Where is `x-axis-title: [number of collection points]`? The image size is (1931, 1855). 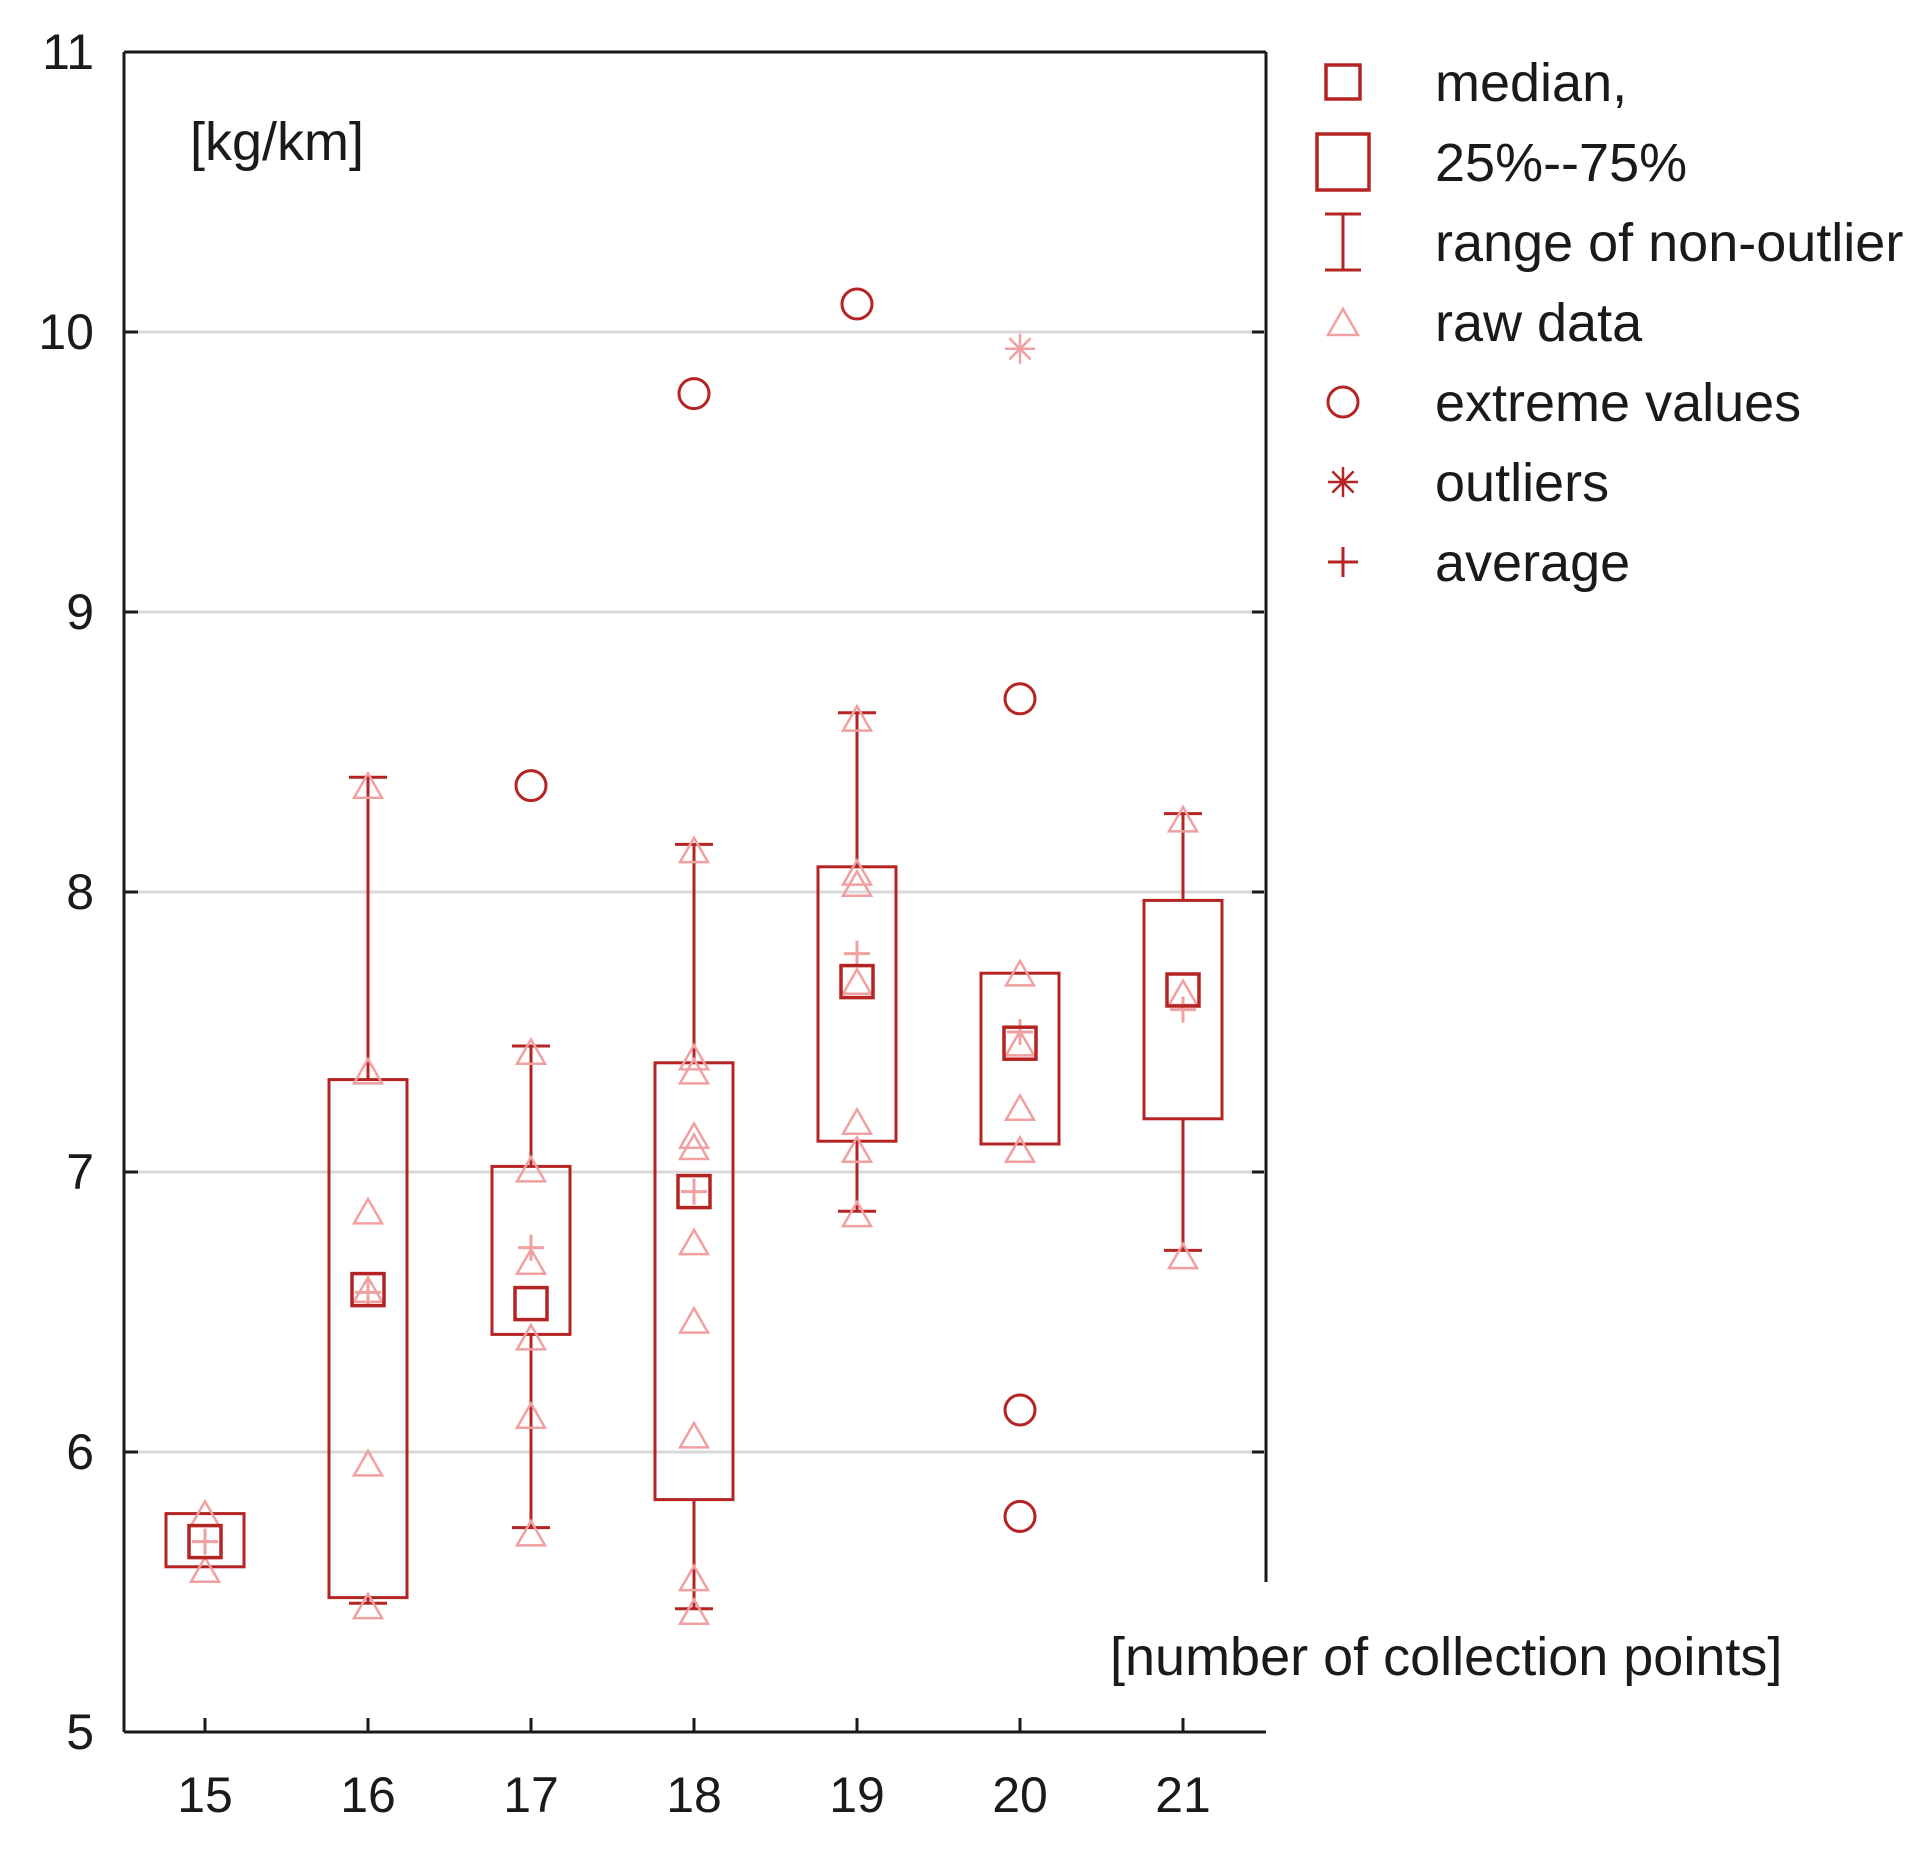 x-axis-title: [number of collection points] is located at coordinates (1446, 1657).